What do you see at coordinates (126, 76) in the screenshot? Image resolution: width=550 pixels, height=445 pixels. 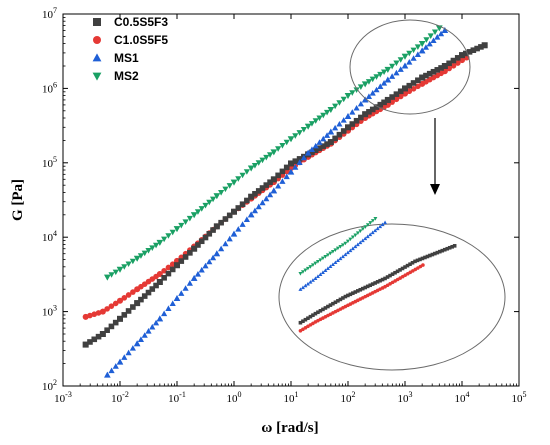 I see `legend-label: MS2` at bounding box center [126, 76].